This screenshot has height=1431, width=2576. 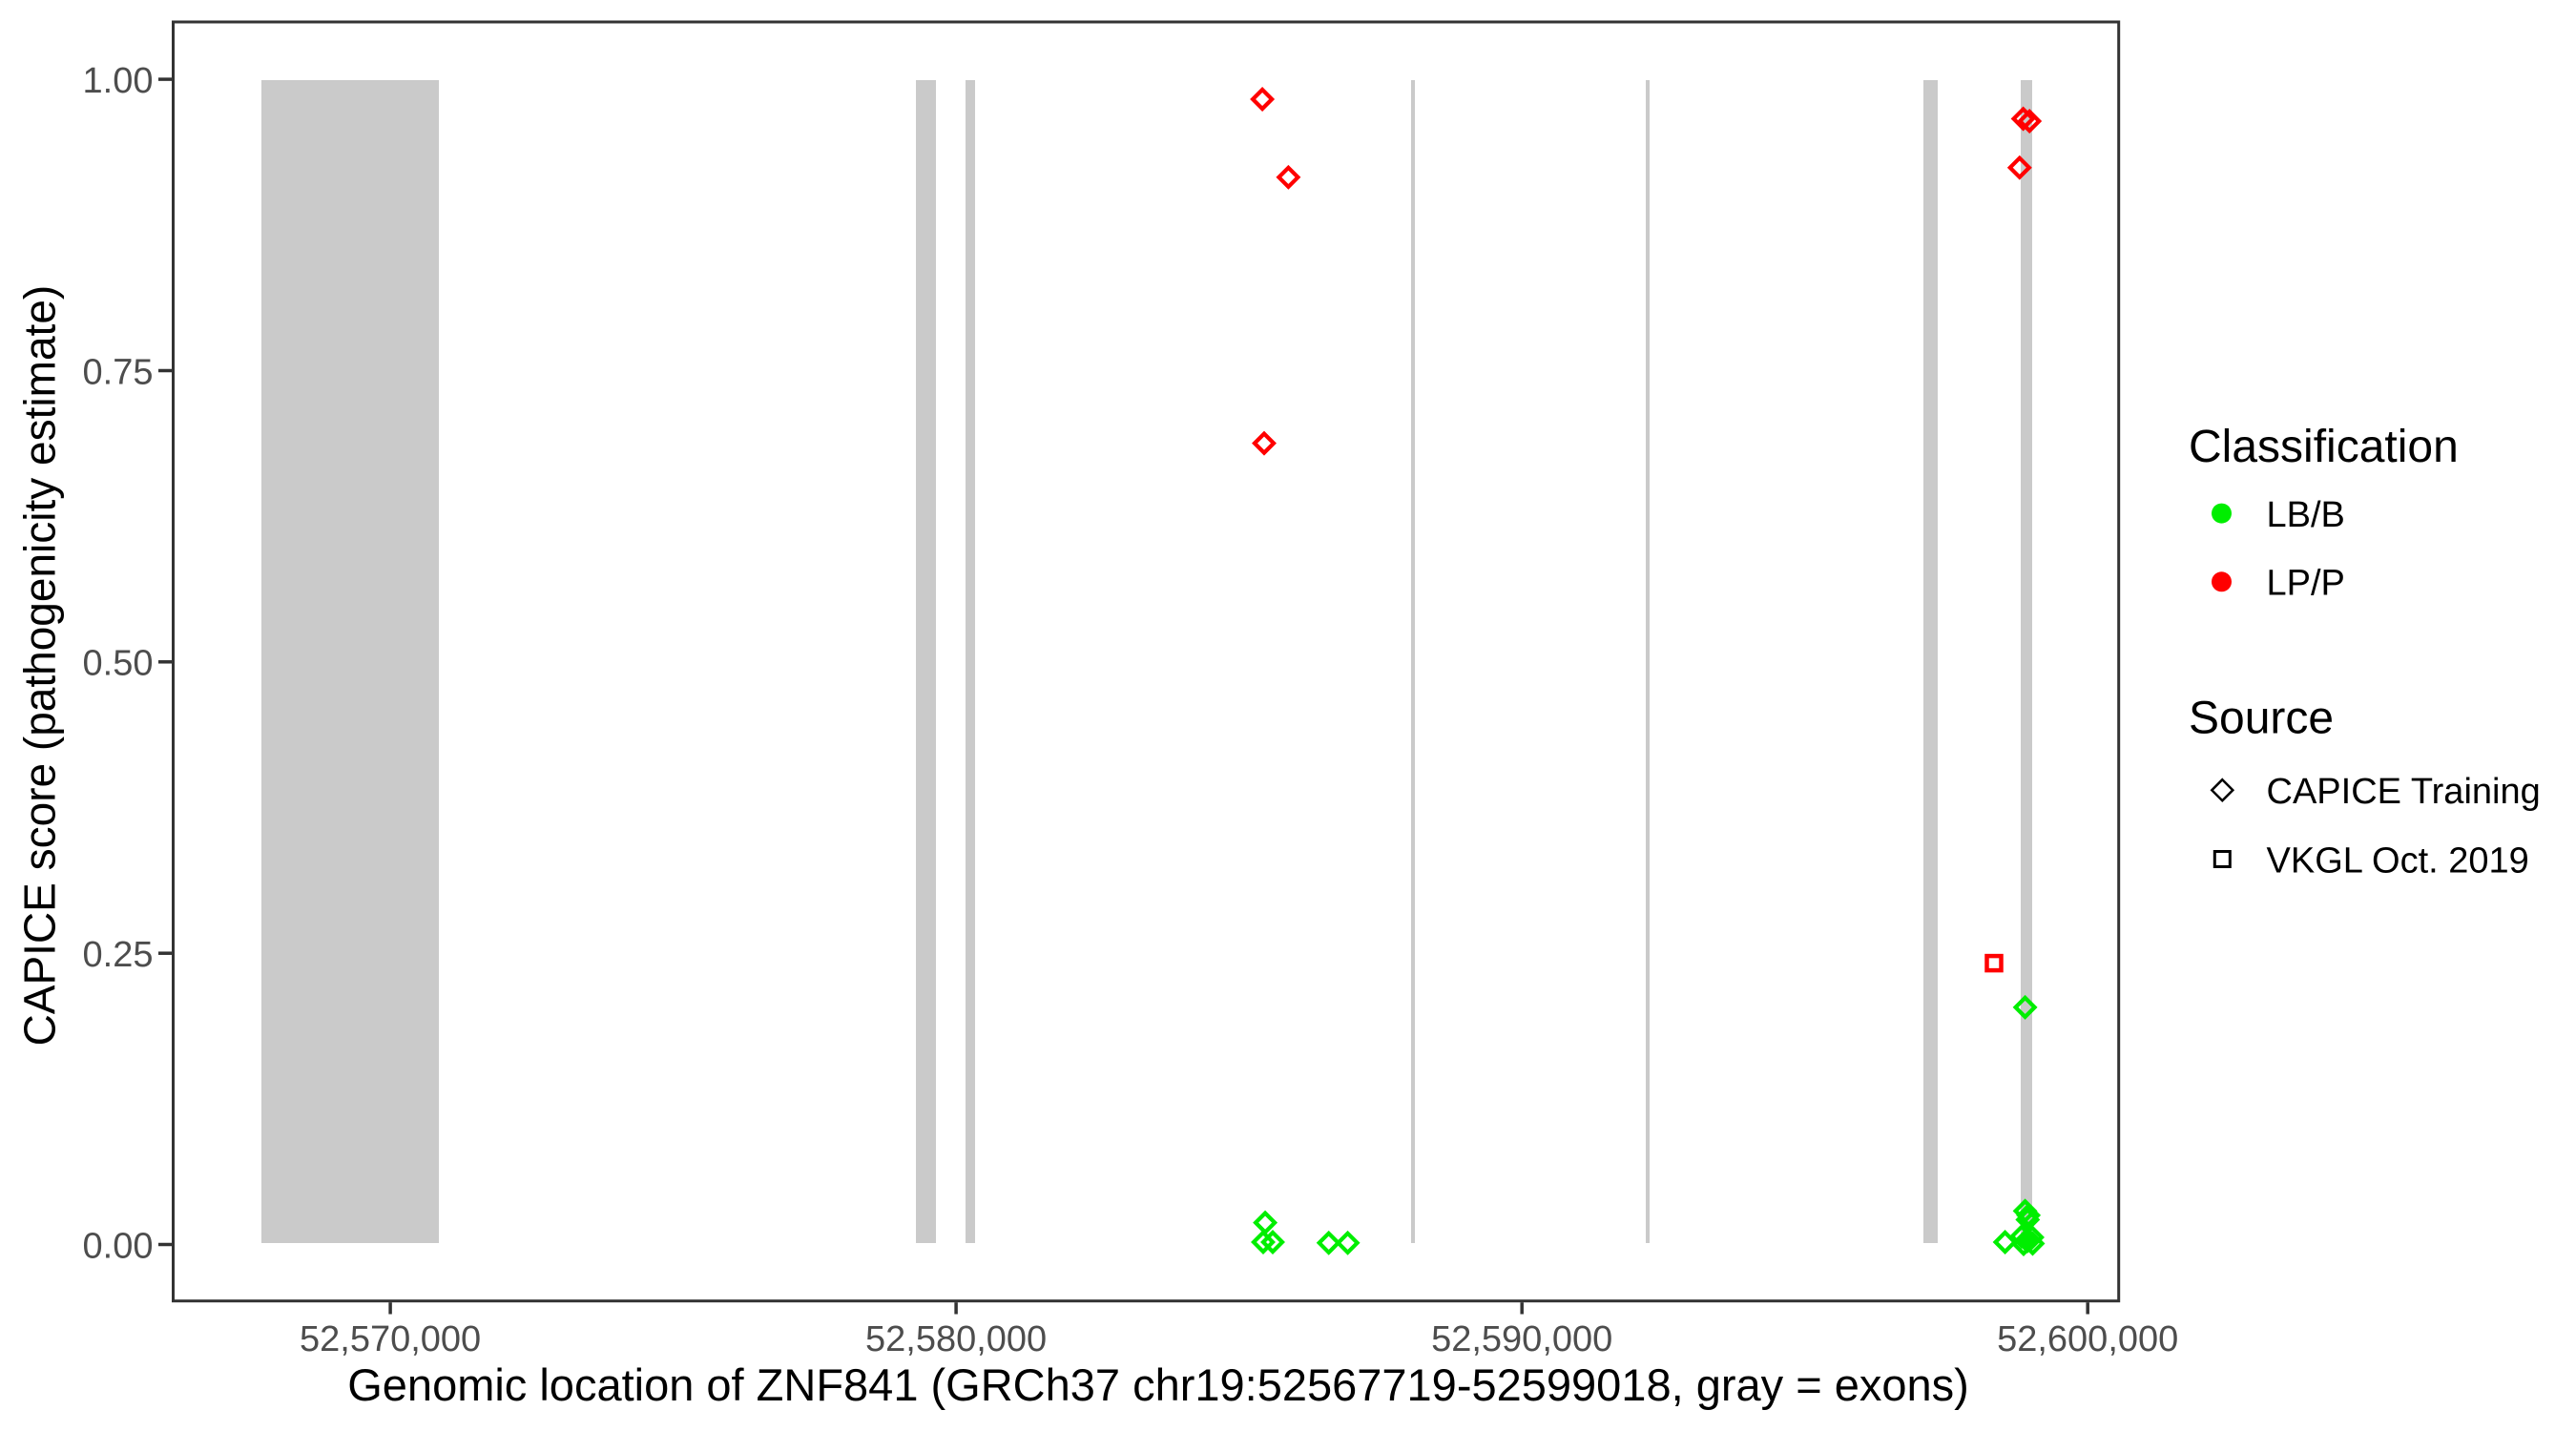 I want to click on svg-text: 52,570,000, so click(x=390, y=1339).